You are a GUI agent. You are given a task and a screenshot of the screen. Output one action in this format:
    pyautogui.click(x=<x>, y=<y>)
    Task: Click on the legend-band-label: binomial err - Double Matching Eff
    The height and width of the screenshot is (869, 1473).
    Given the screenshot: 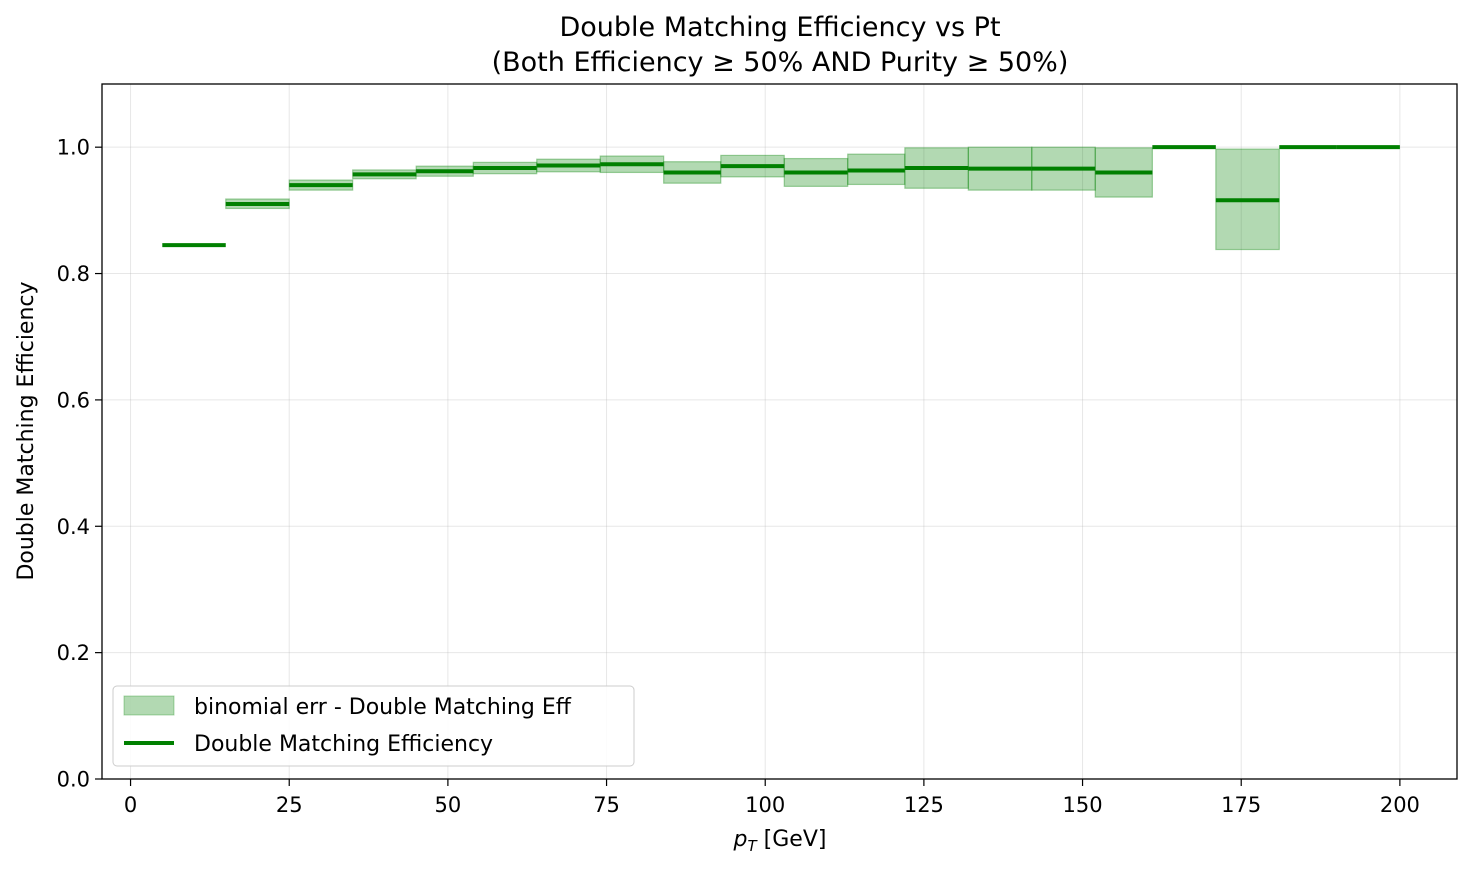 What is the action you would take?
    pyautogui.click(x=383, y=707)
    